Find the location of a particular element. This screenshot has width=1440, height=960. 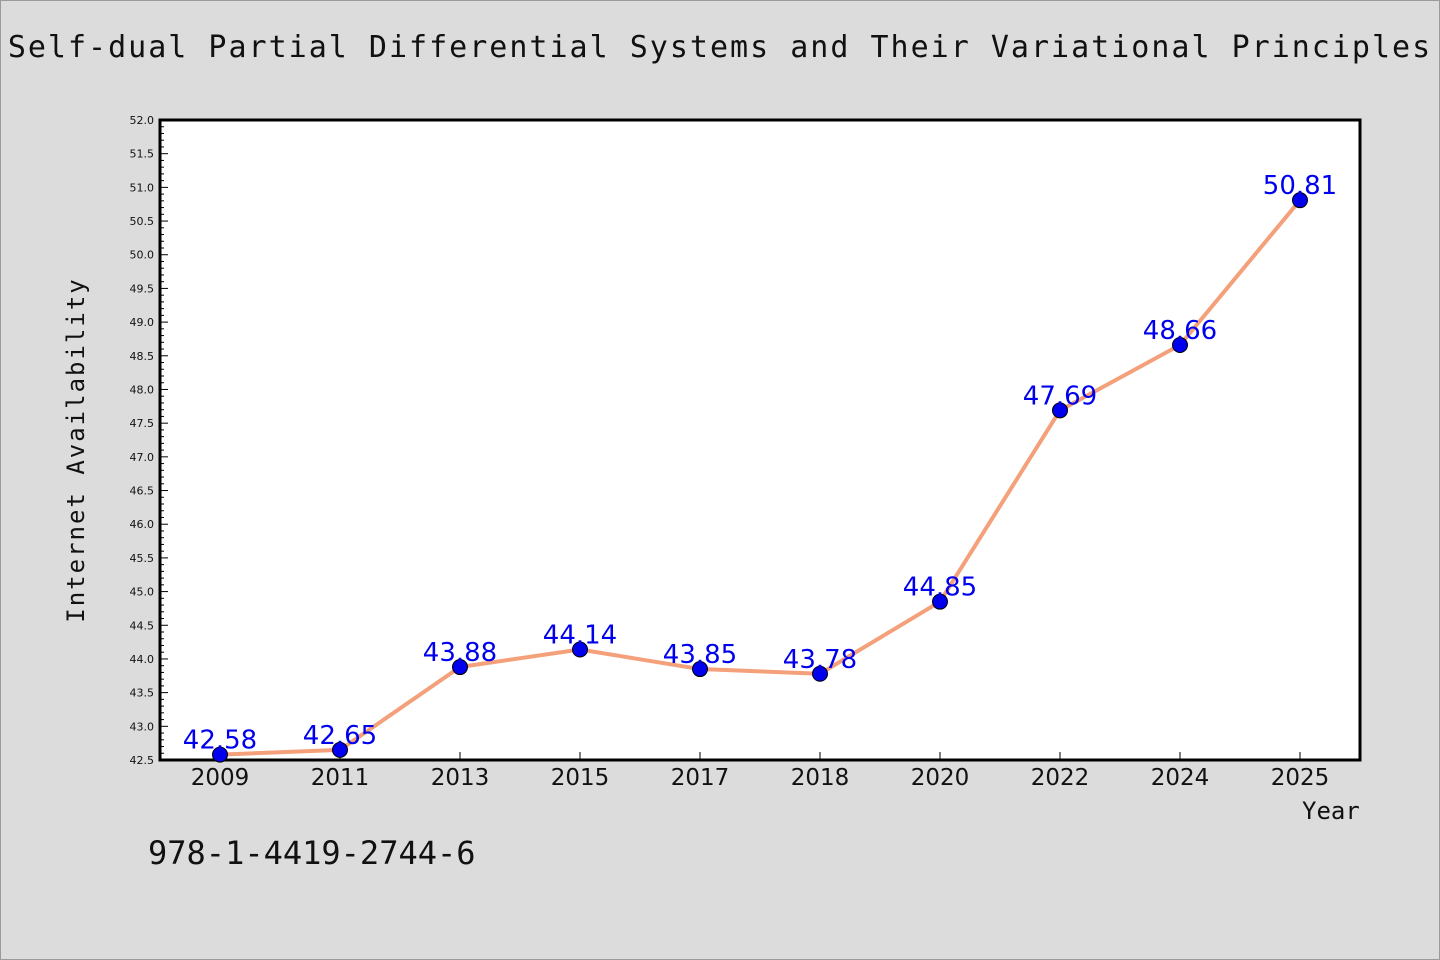

x-tick-label: 2022 is located at coordinates (1060, 778).